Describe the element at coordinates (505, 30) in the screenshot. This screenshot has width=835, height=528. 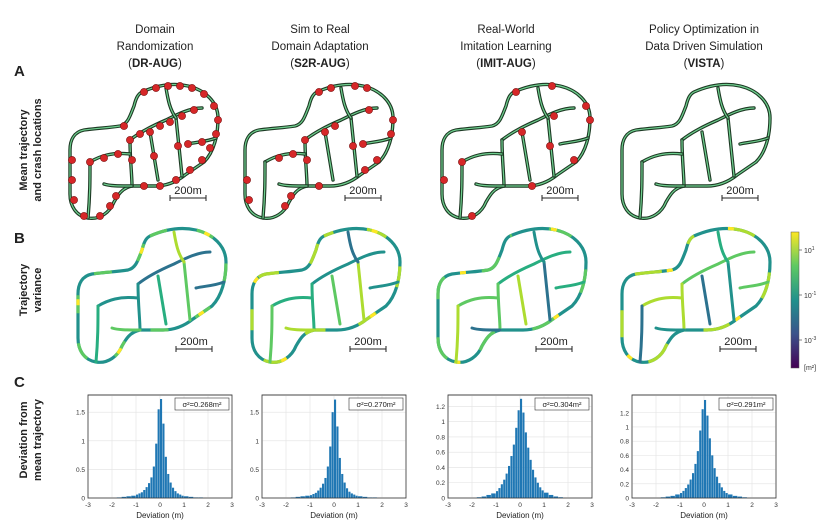
I see `column-title-line1: Real-World` at that location.